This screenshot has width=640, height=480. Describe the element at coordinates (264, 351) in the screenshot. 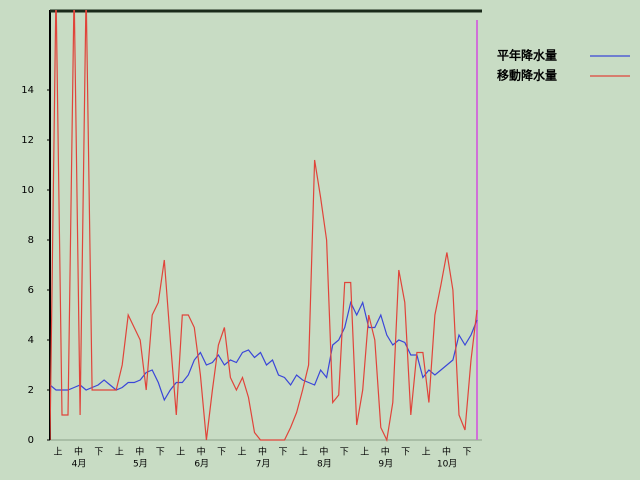

I see `series-line` at that location.